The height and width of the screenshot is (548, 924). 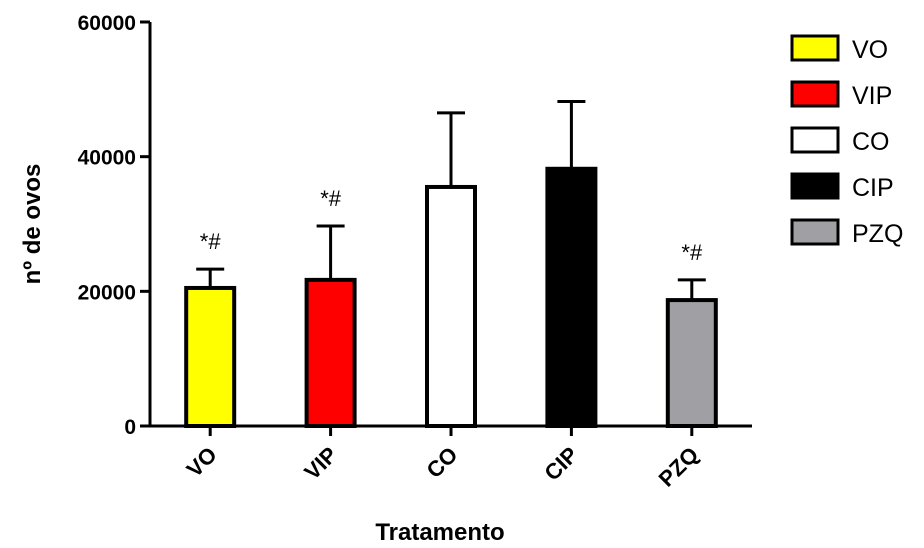 What do you see at coordinates (130, 427) in the screenshot?
I see `y-tick-label: 0` at bounding box center [130, 427].